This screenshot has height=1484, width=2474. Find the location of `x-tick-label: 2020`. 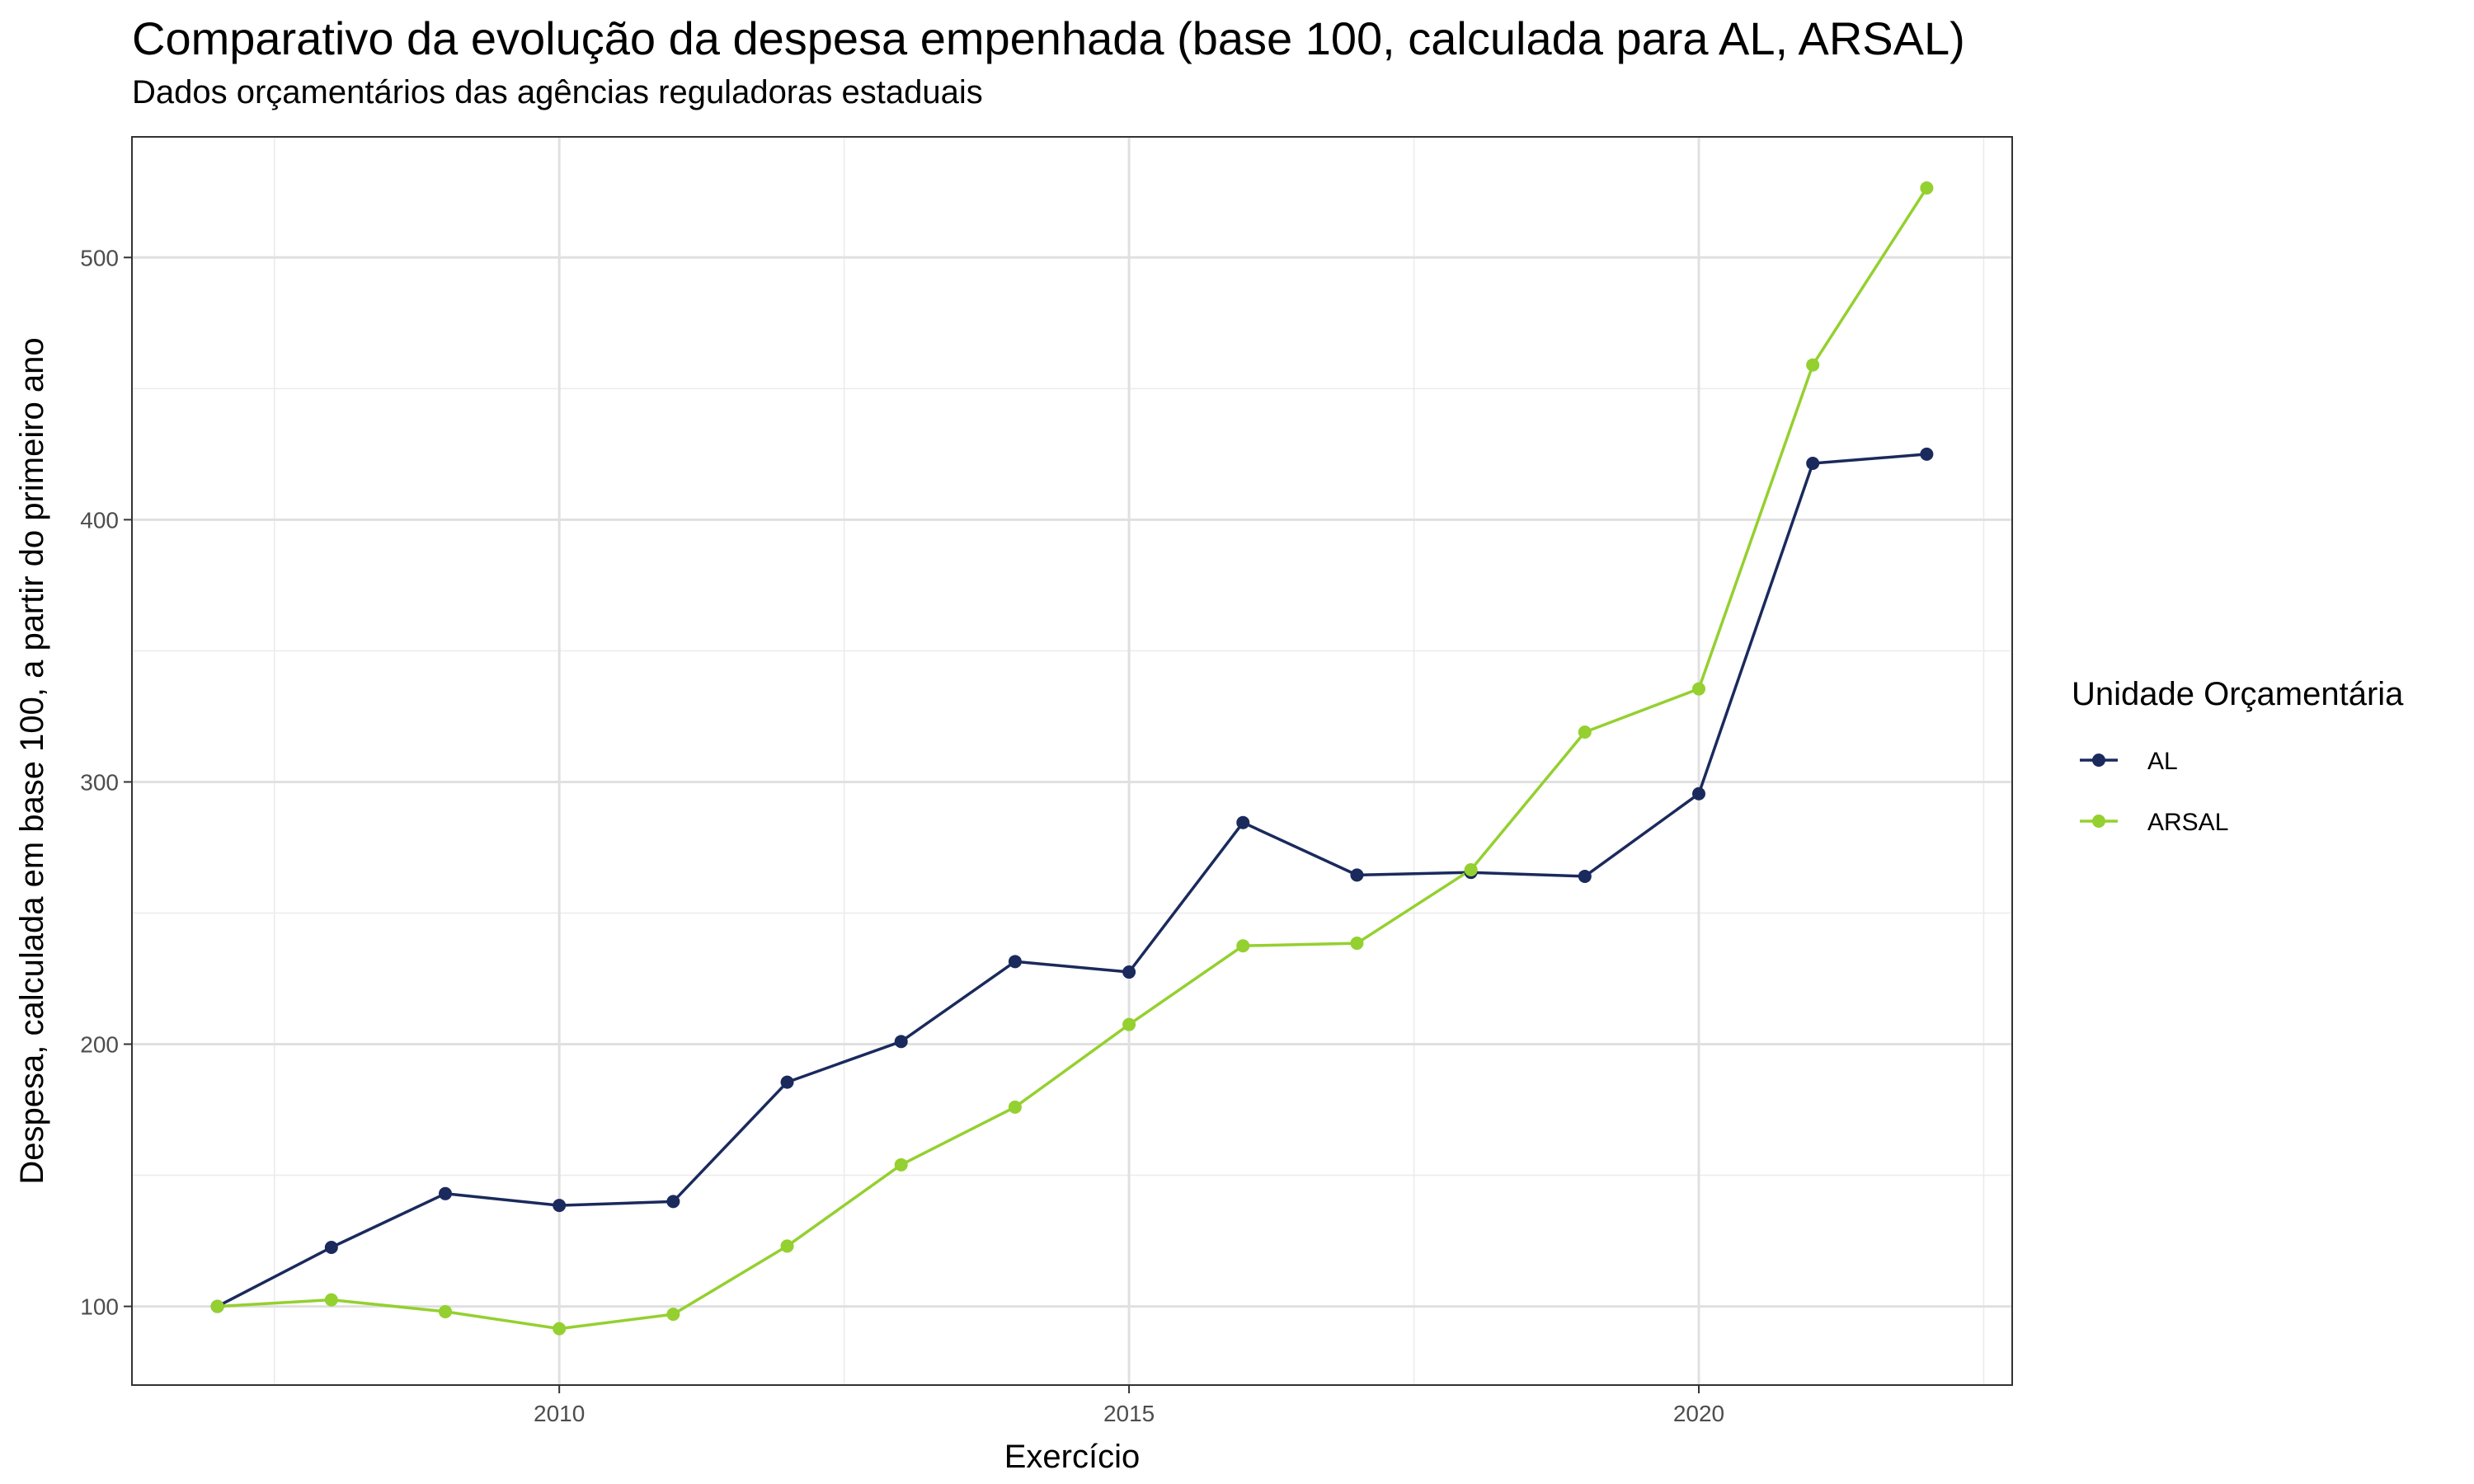

x-tick-label: 2020 is located at coordinates (1698, 1413).